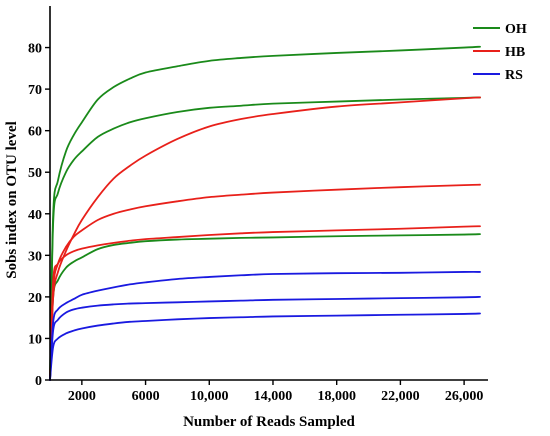  Describe the element at coordinates (500, 52) in the screenshot. I see `legend: OH HB RS` at that location.